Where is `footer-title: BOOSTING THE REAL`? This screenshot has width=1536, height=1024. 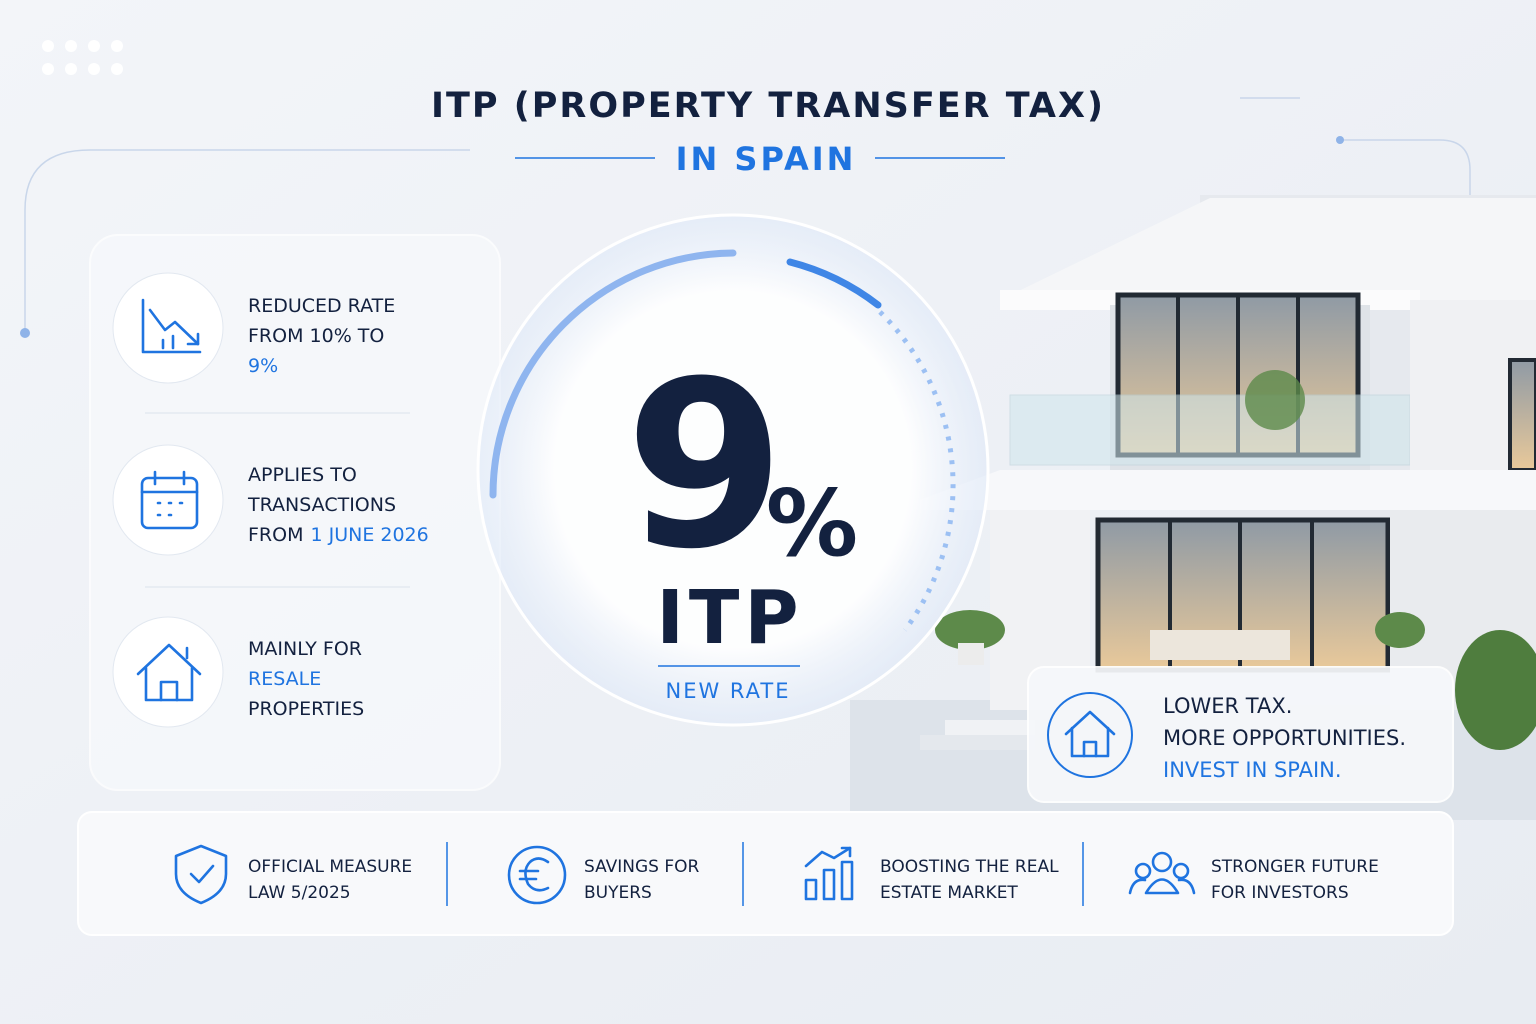 footer-title: BOOSTING THE REAL is located at coordinates (969, 867).